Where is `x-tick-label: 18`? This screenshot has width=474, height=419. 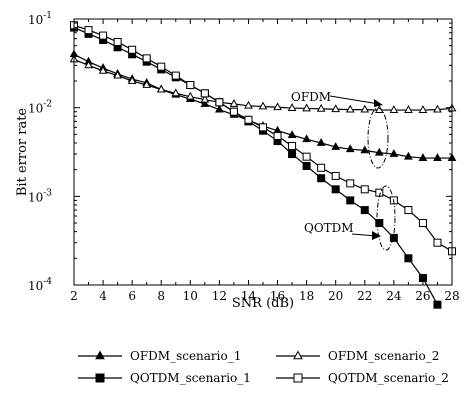 x-tick-label: 18 is located at coordinates (306, 296).